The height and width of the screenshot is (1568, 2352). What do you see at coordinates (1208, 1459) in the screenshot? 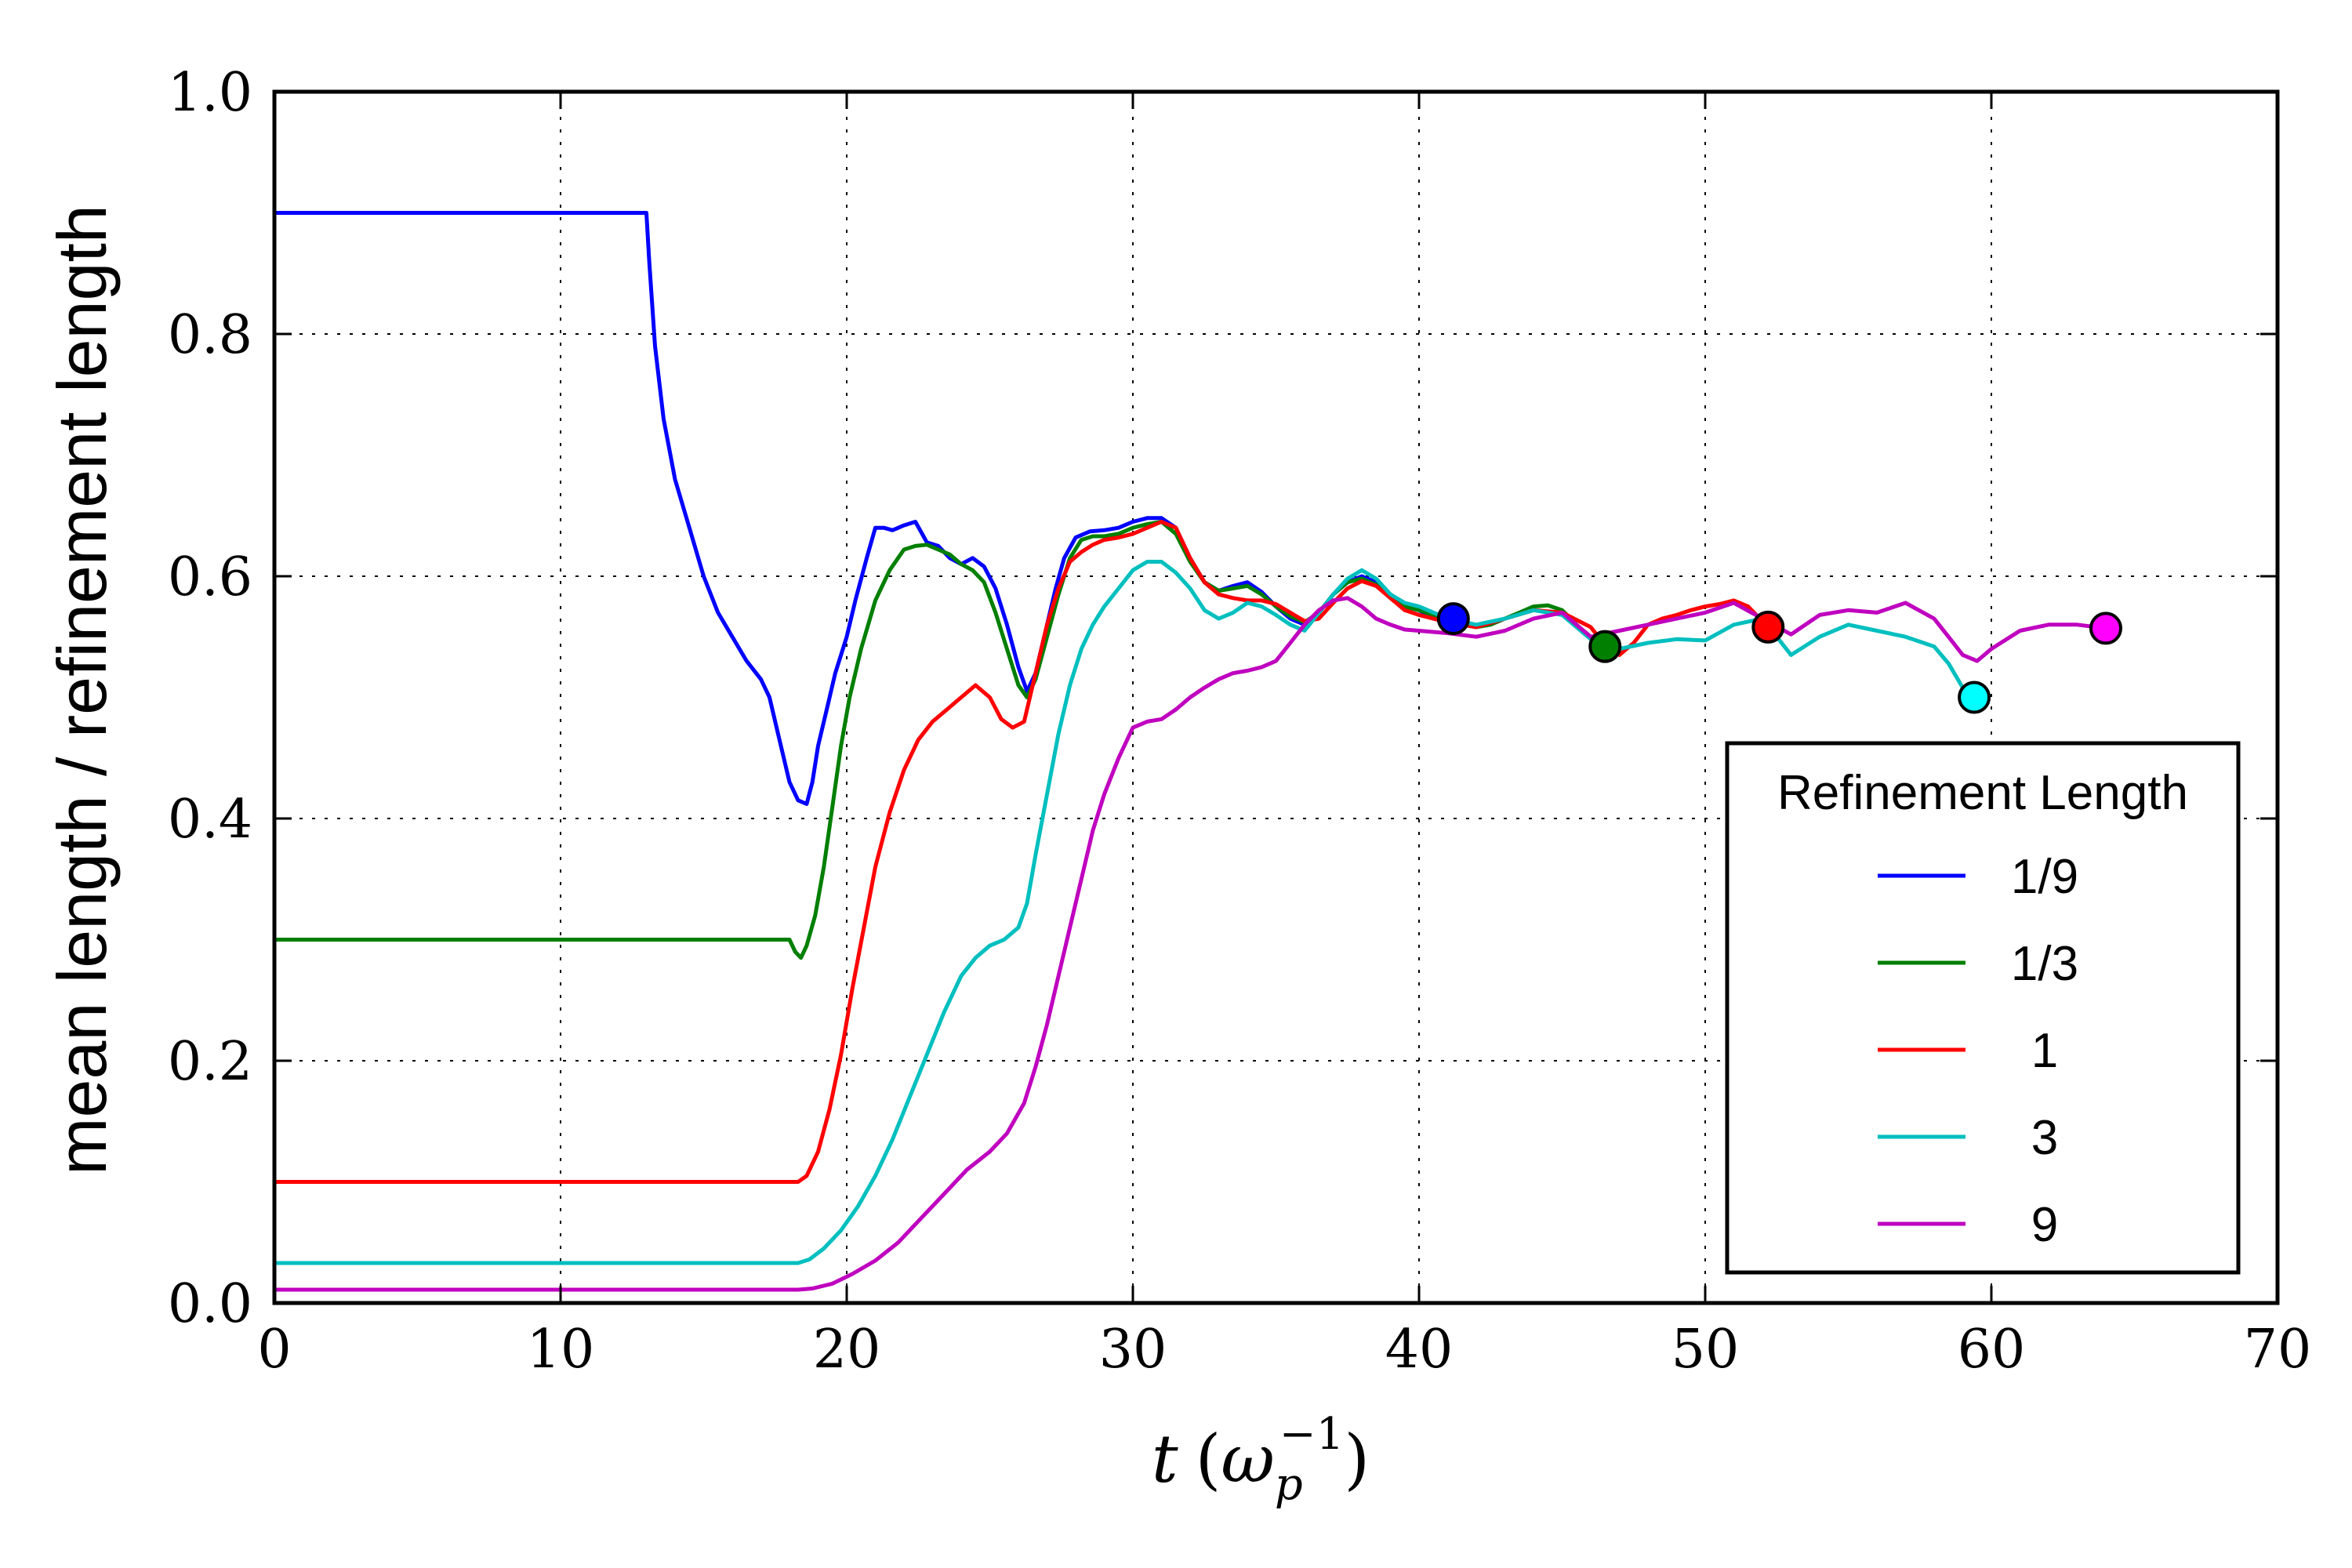
I see `x-axis-label-open: (` at bounding box center [1208, 1459].